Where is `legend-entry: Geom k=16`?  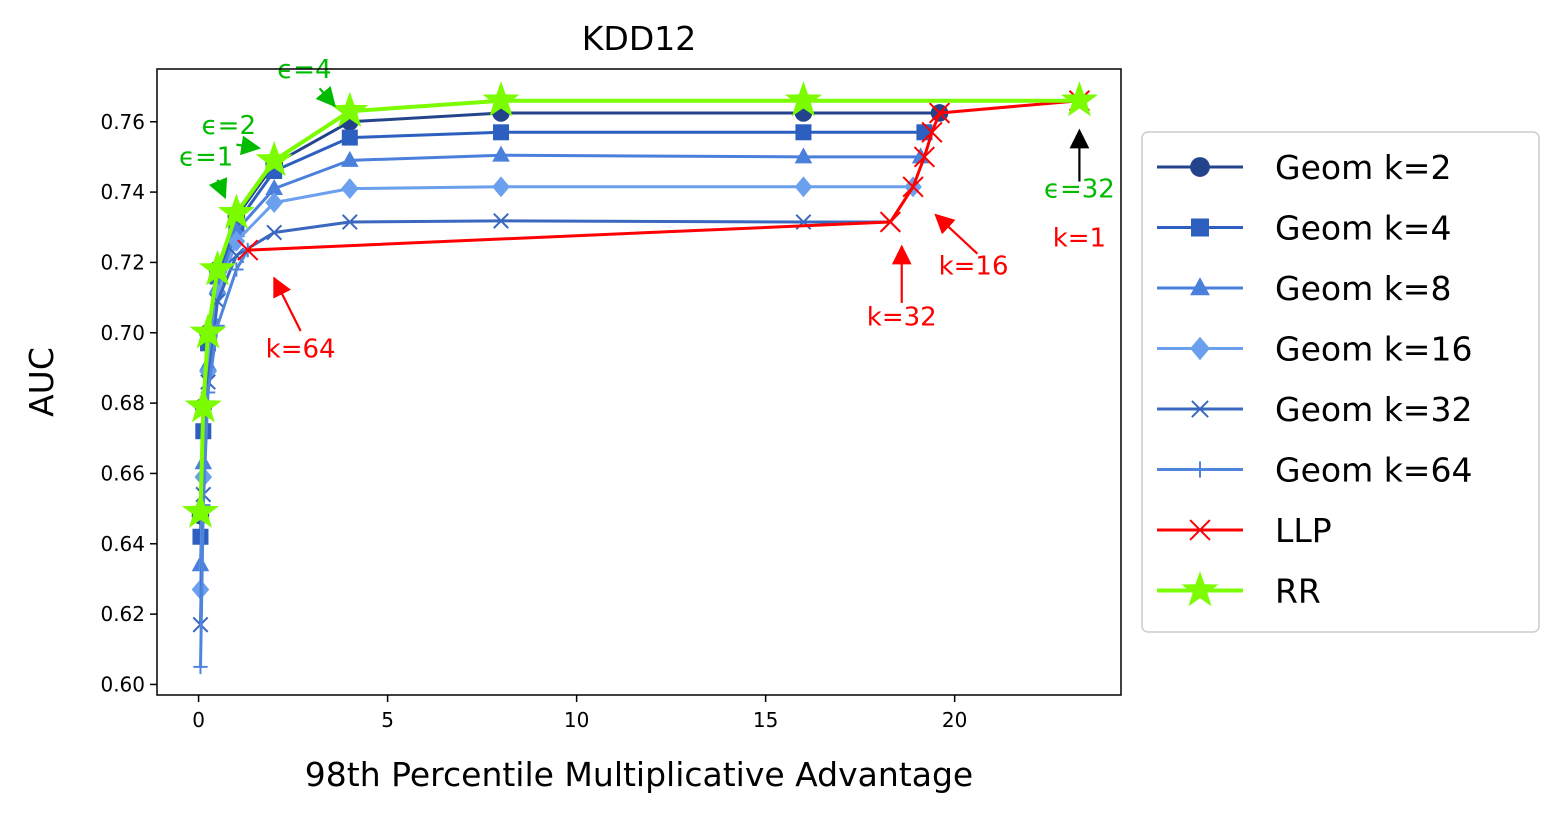
legend-entry: Geom k=16 is located at coordinates (1314, 349).